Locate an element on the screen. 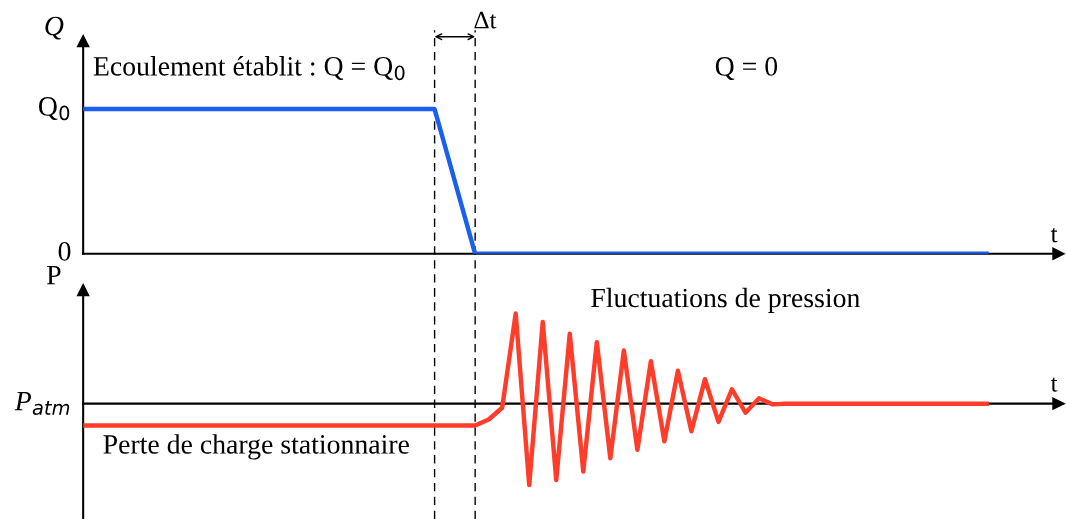 The width and height of the screenshot is (1066, 519). text: Ecoulement établit : Q = Q$_{0}$ is located at coordinates (249, 68).